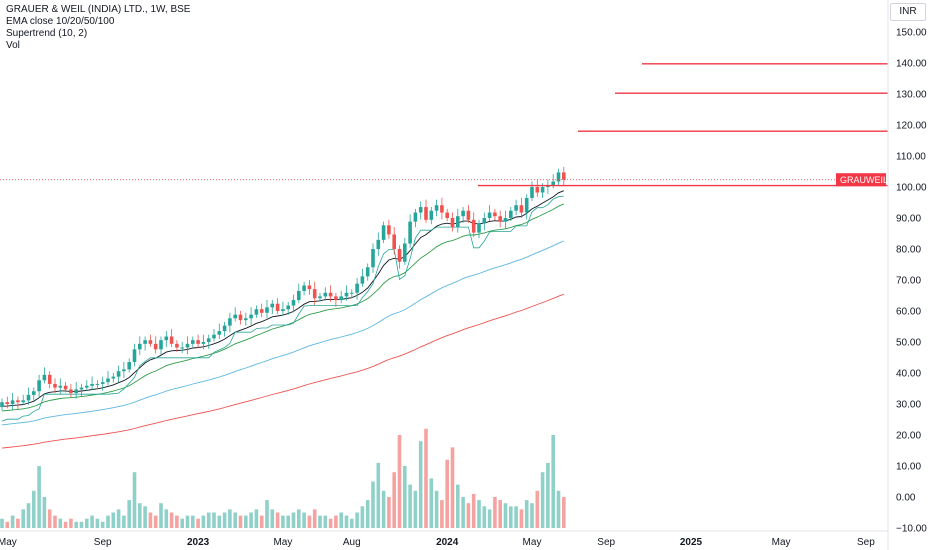 Image resolution: width=932 pixels, height=550 pixels. I want to click on price-tick-label: 40.00, so click(908, 374).